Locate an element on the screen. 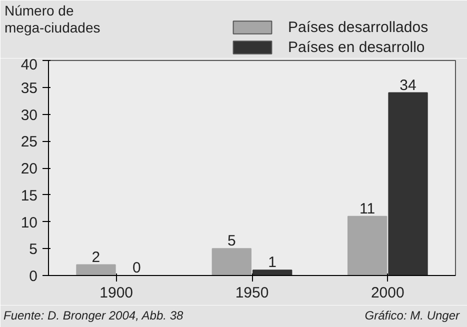 This screenshot has width=467, height=327. data-label: 34 is located at coordinates (408, 85).